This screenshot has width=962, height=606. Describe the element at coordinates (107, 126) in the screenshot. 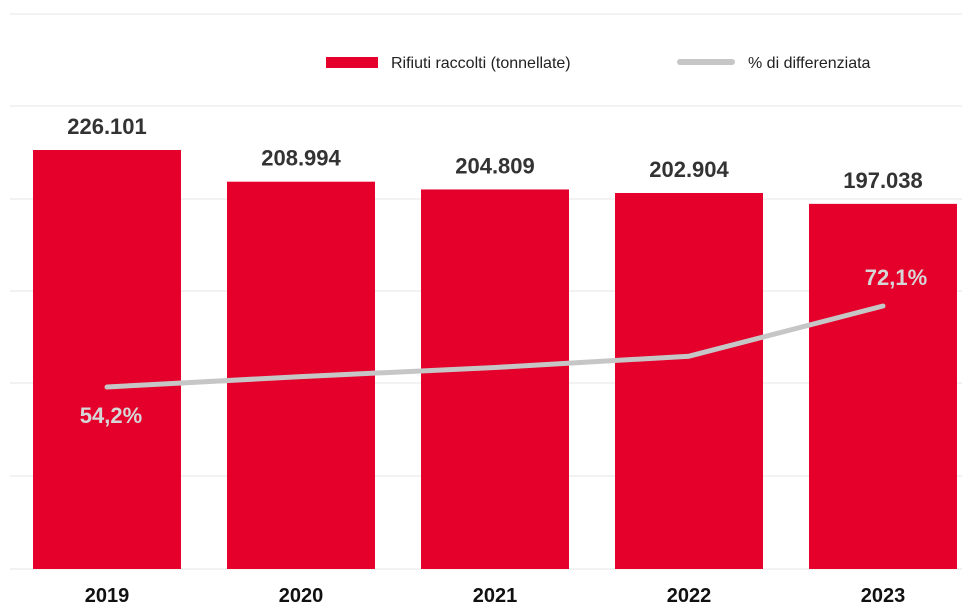

I see `bar-value-label-2019: 226.101` at that location.